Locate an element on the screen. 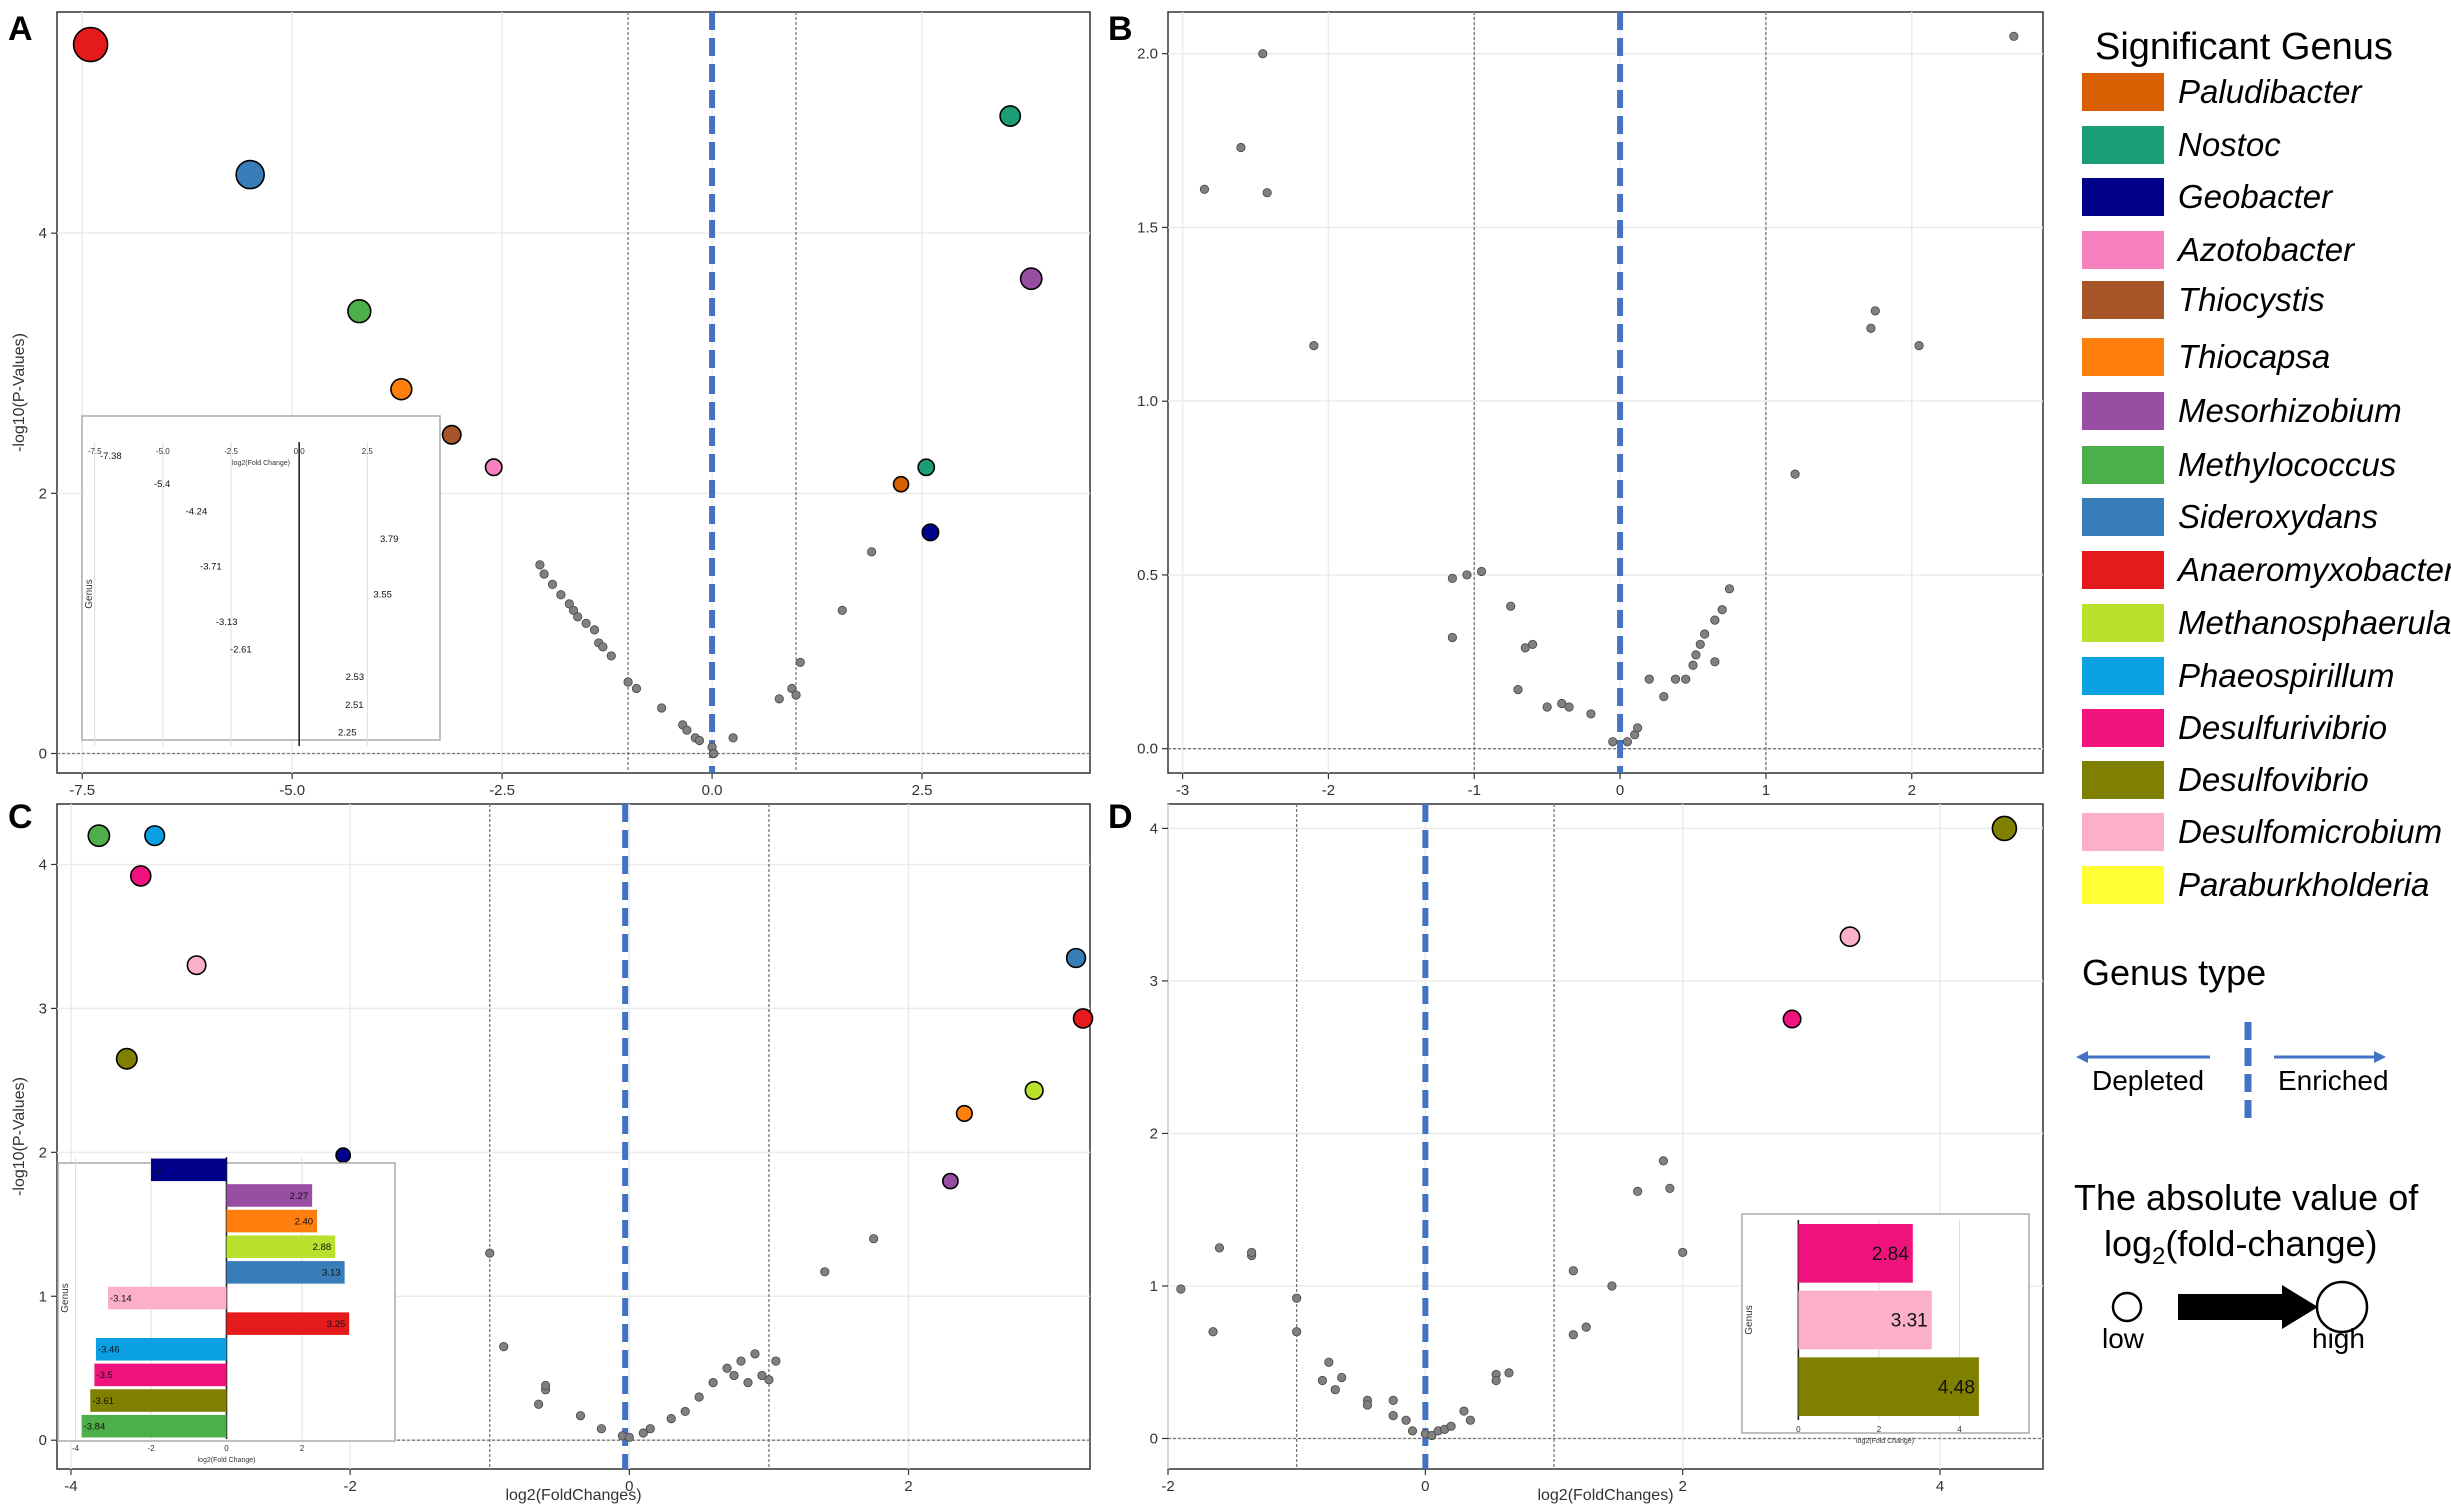 This screenshot has height=1510, width=2451. abs-value-title-line1: The absolute value of is located at coordinates (2246, 1197).